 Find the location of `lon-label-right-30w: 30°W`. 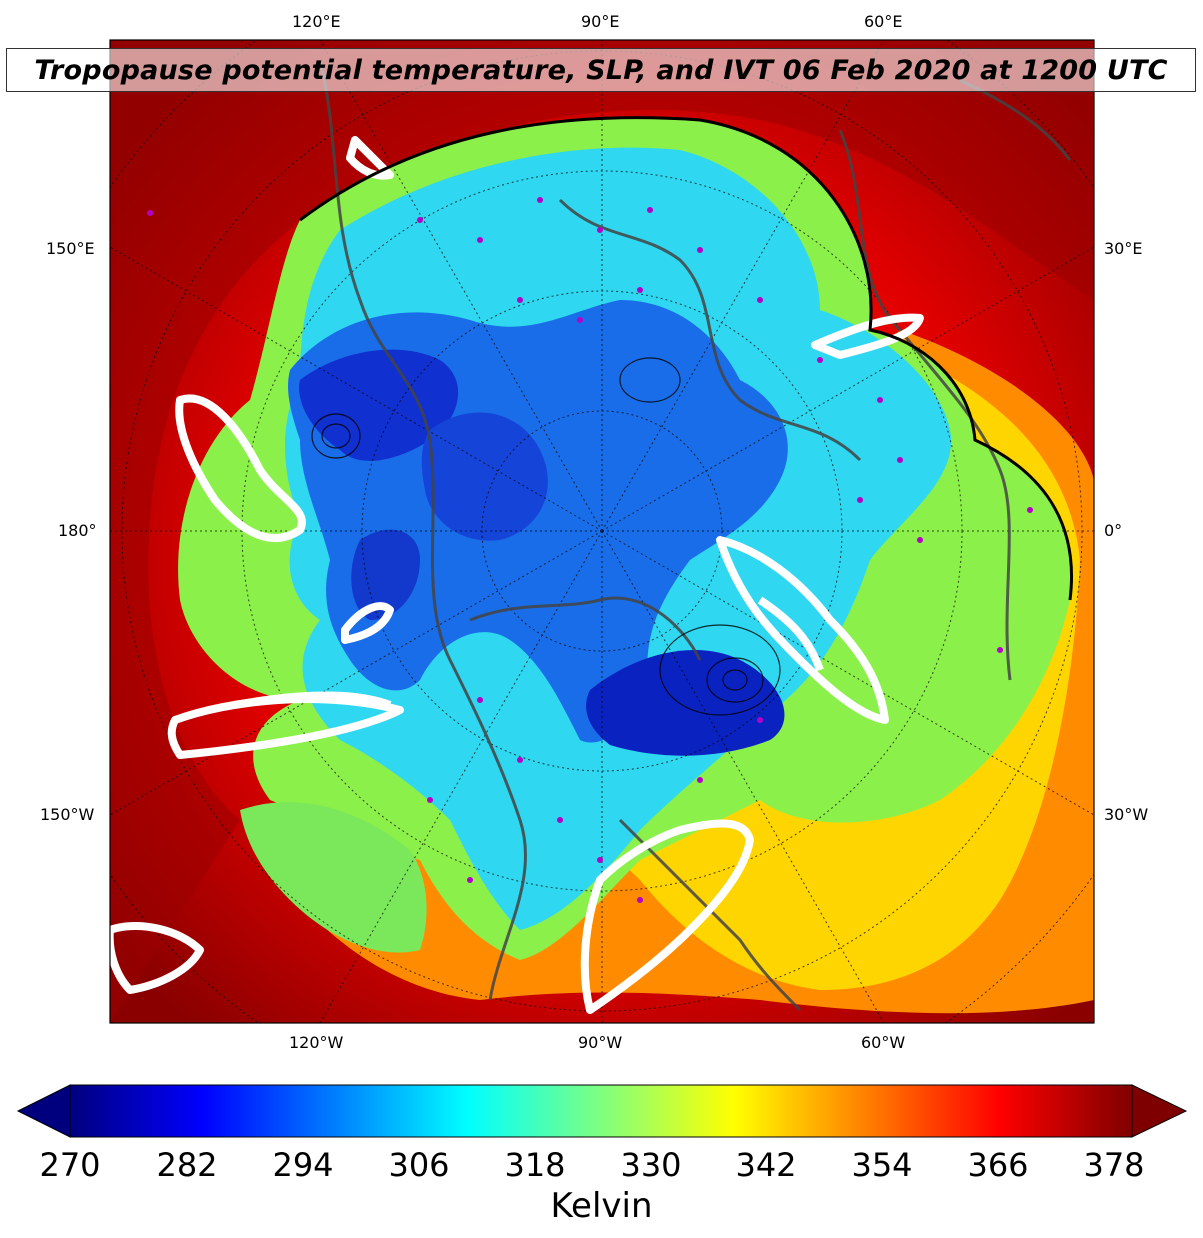

lon-label-right-30w: 30°W is located at coordinates (1126, 814).